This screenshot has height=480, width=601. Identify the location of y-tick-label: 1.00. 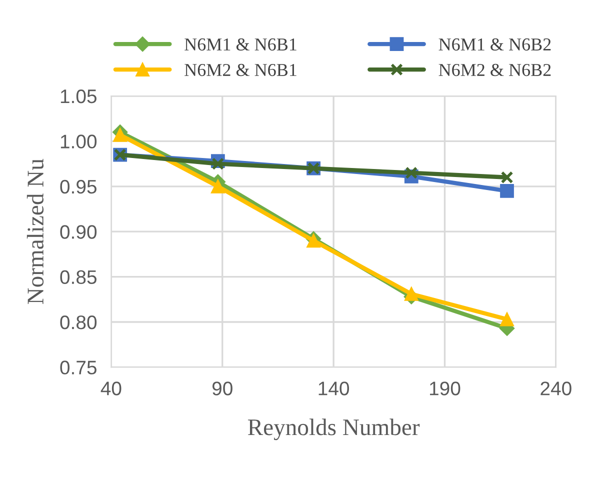
(78, 141).